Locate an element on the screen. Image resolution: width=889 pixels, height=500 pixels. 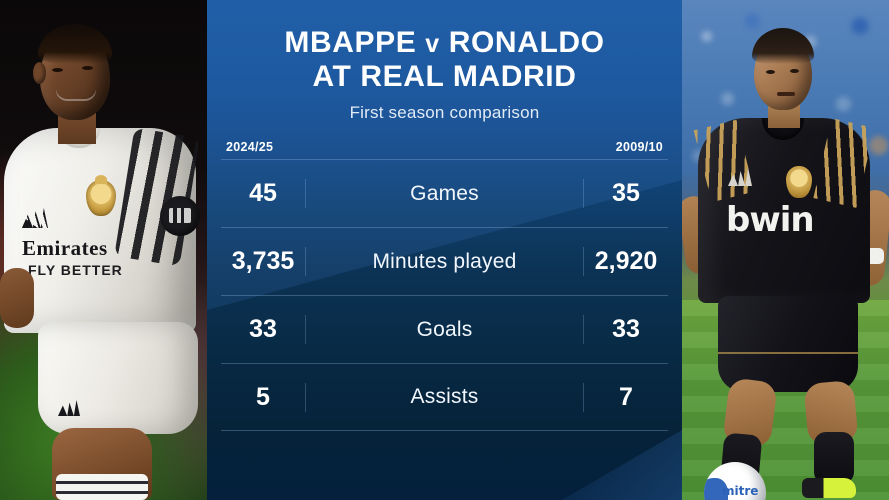
table-row: 45 Games 35 is located at coordinates (444, 193).